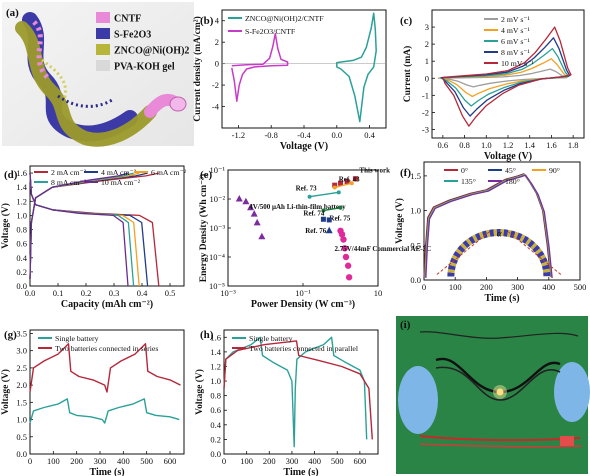 Image resolution: width=590 pixels, height=476 pixels. Describe the element at coordinates (21, 454) in the screenshot. I see `y-tick-label: 0.0` at that location.